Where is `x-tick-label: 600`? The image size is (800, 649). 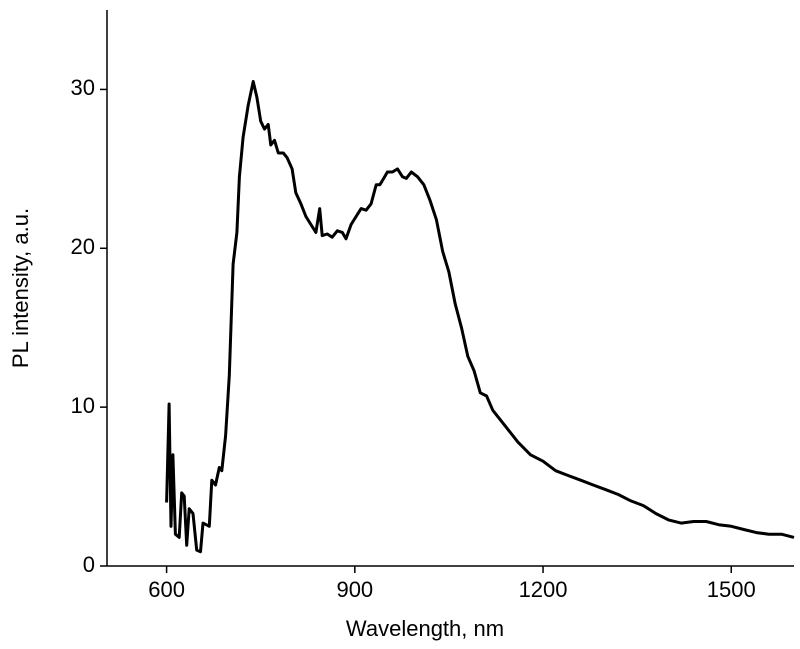
x-tick-label: 600 is located at coordinates (166, 589).